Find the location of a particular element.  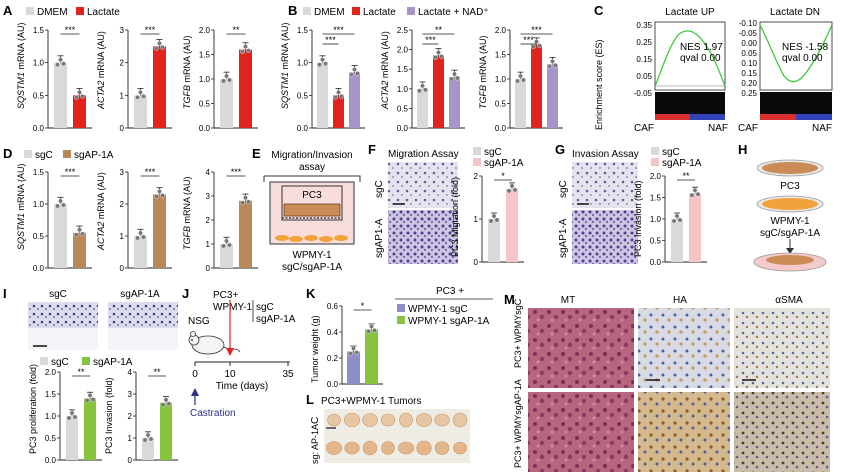

chart-a2: 0 1 2 3 *** ACTA2 mRNA (AU) is located at coordinates (134, 79).